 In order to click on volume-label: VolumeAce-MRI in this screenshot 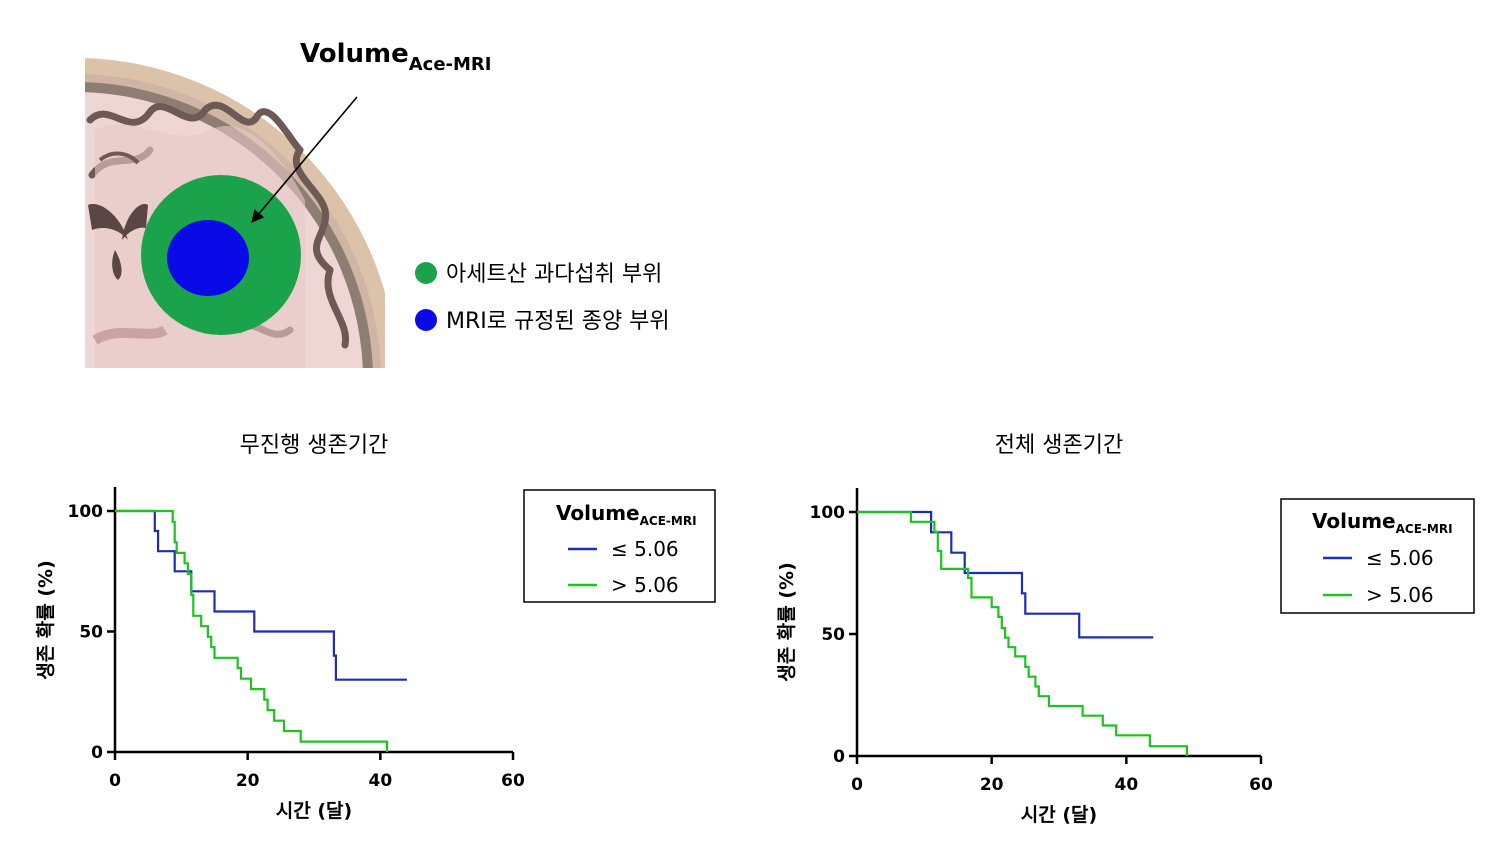, I will do `click(395, 57)`.